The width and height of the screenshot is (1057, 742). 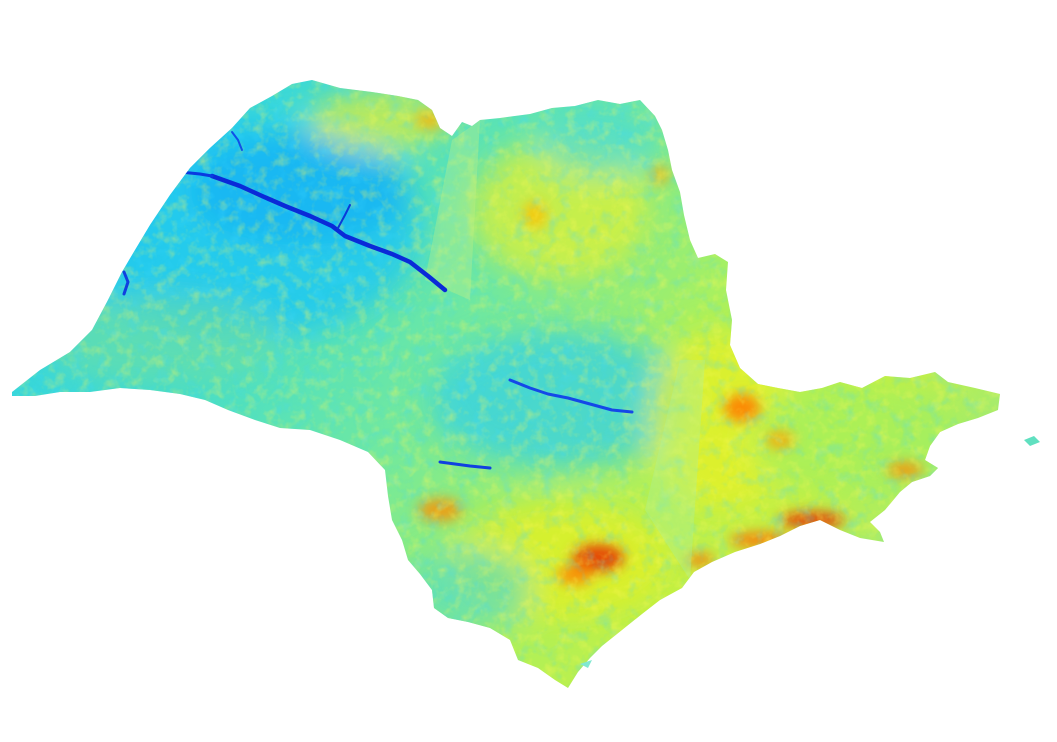 What do you see at coordinates (328, 233) in the screenshot?
I see `river-tiete` at bounding box center [328, 233].